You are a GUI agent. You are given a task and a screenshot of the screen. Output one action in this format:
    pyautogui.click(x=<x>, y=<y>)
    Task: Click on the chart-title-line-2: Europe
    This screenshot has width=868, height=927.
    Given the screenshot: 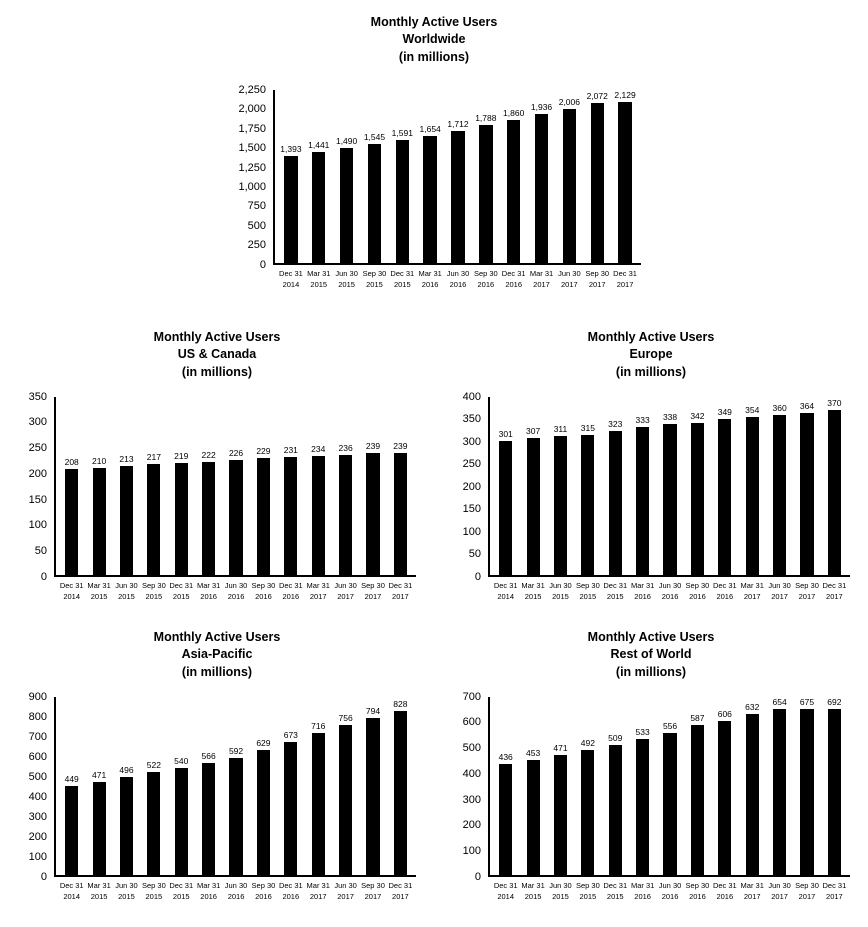 What is the action you would take?
    pyautogui.click(x=651, y=354)
    